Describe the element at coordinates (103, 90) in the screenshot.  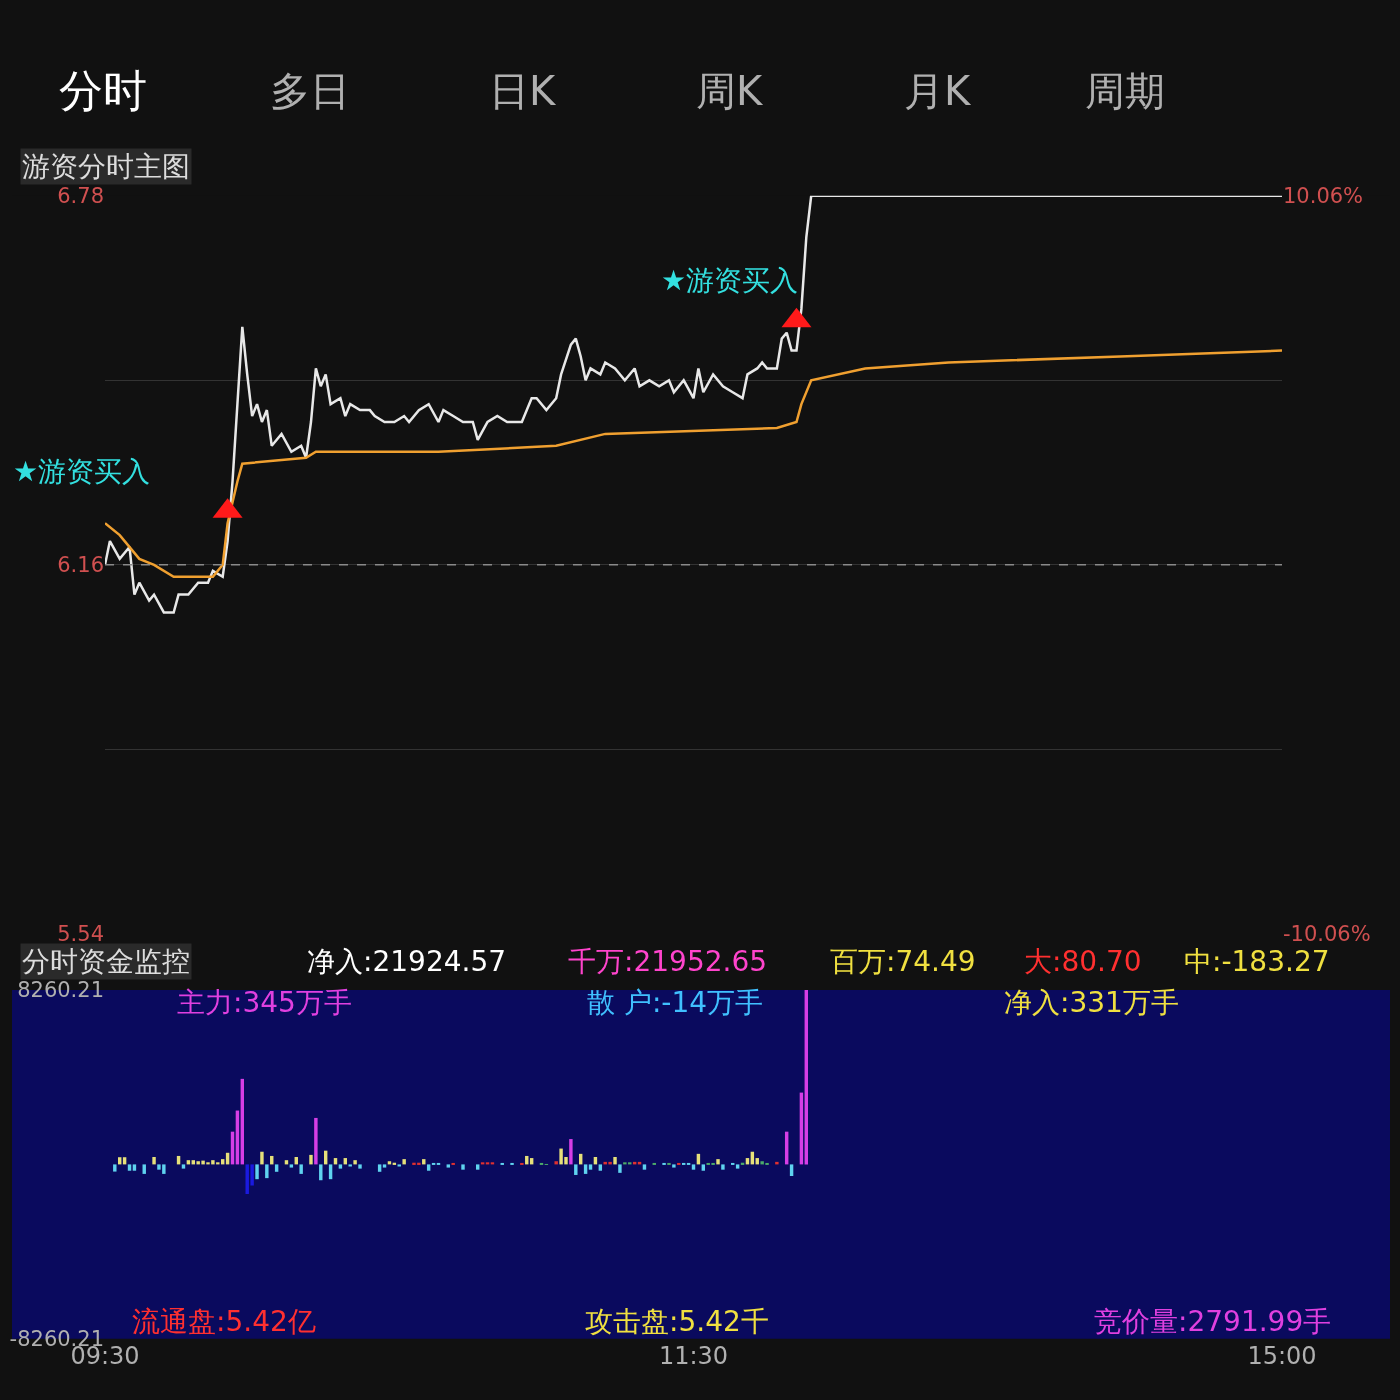
I see `text: 分时` at that location.